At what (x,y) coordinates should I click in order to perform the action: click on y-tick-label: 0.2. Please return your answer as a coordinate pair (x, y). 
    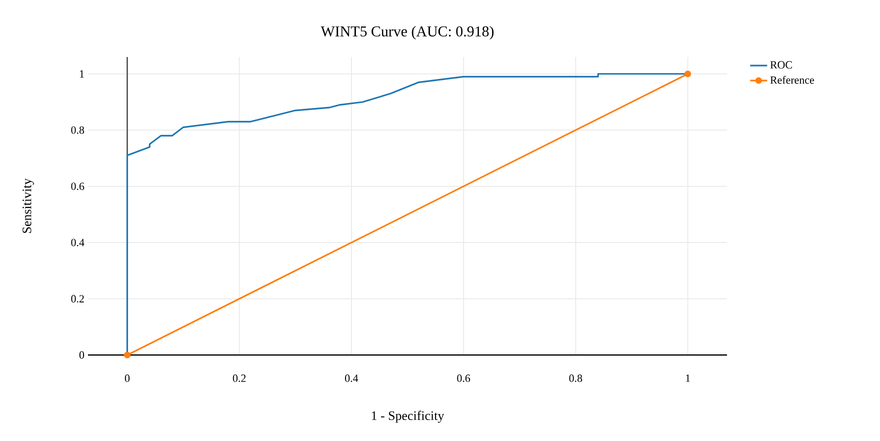
    Looking at the image, I should click on (77, 298).